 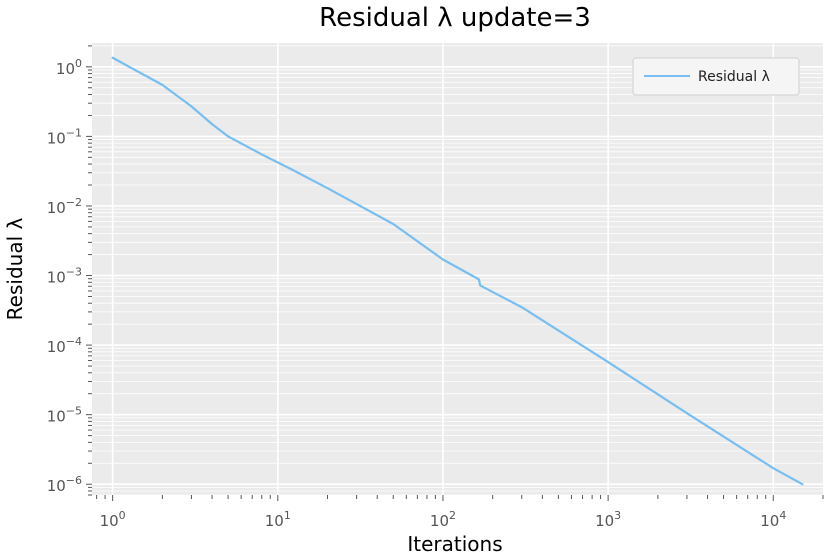 What do you see at coordinates (69, 67) in the screenshot?
I see `y-tick-label: 10⁰` at bounding box center [69, 67].